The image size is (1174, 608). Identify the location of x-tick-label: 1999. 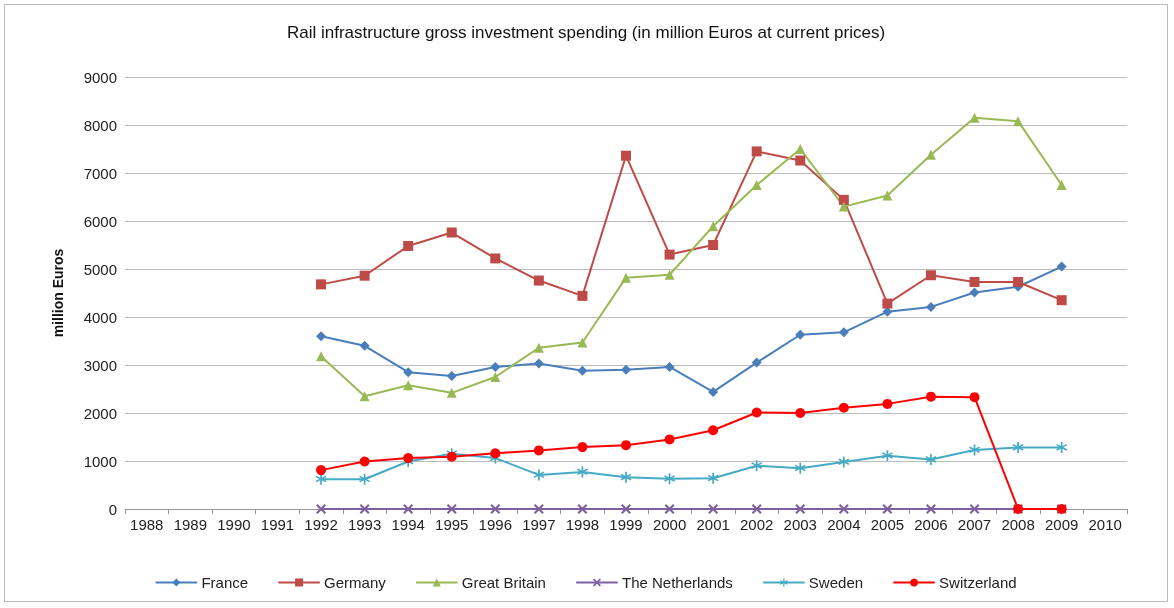
(626, 524).